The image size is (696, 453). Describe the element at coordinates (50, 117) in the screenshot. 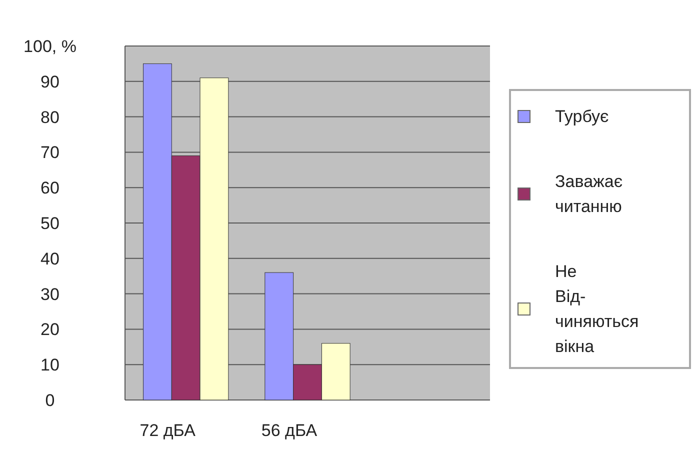

I see `y-tick-label: 80` at that location.